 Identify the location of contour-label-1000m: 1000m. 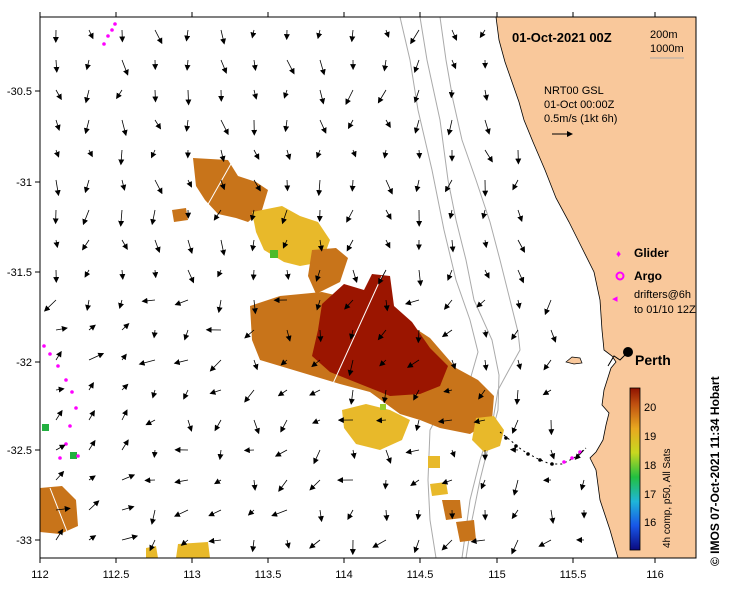
(667, 49).